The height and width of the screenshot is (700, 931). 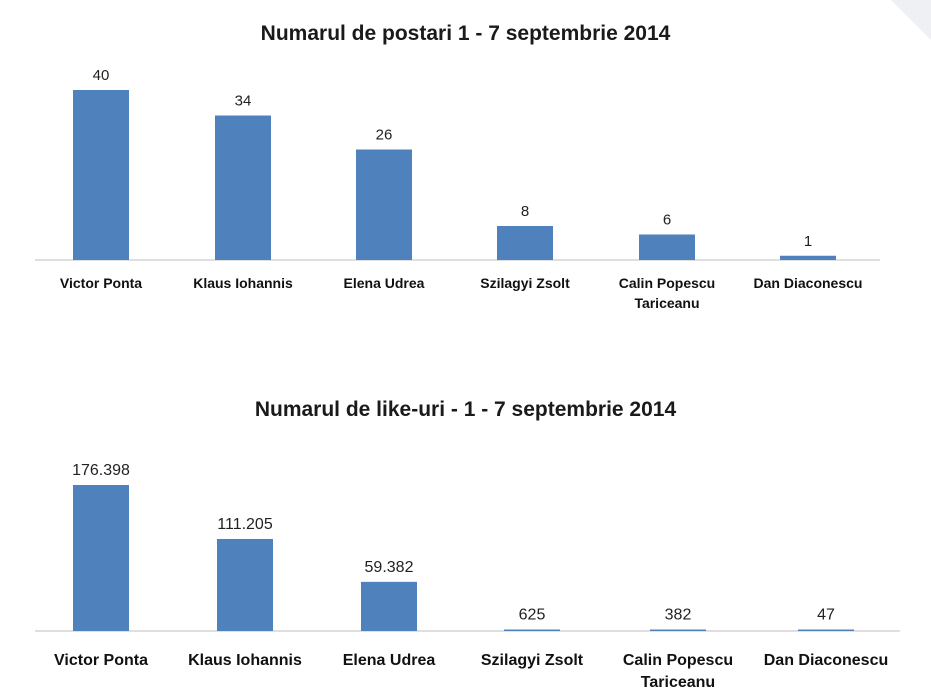 What do you see at coordinates (808, 241) in the screenshot?
I see `data-label: 1` at bounding box center [808, 241].